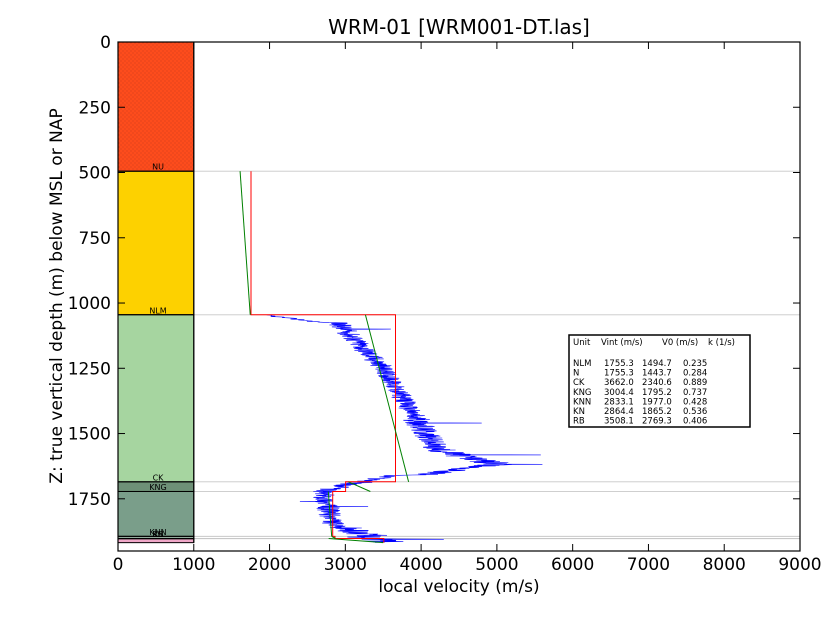 This screenshot has height=630, width=840. I want to click on chart-title: WRM-01 [WRM001-DT.las], so click(459, 27).